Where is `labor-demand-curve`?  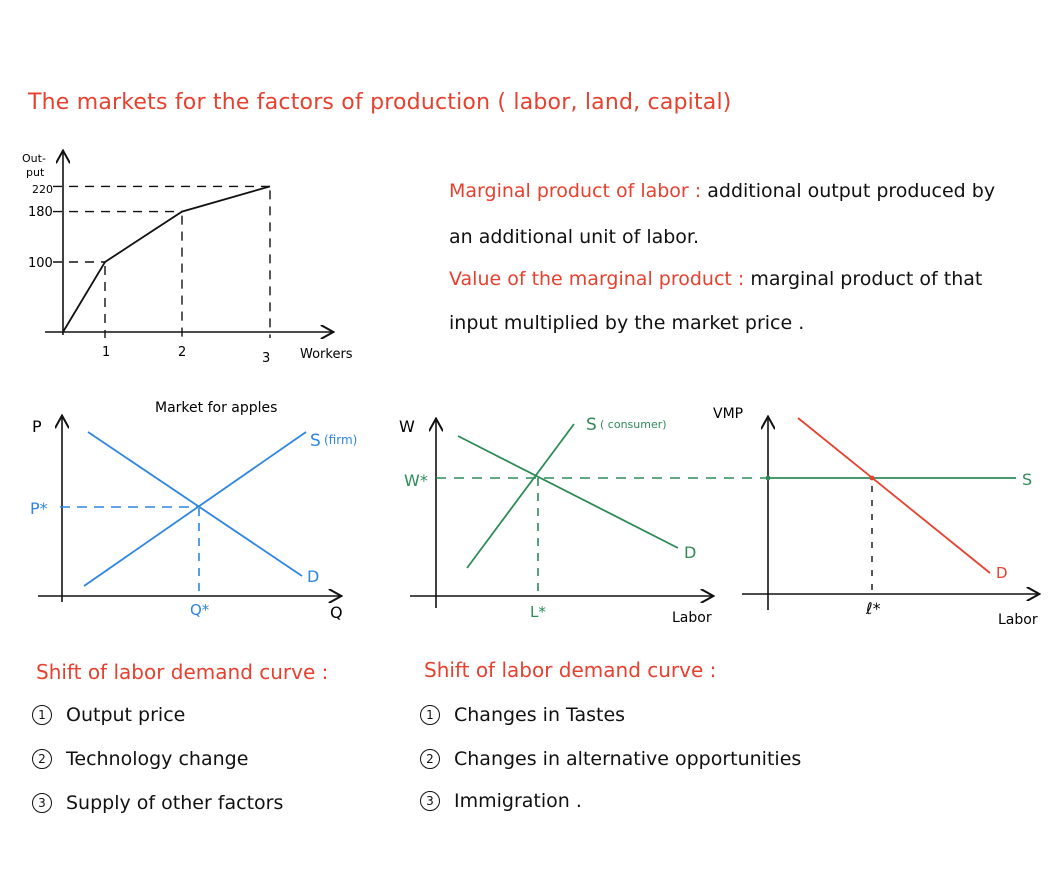
labor-demand-curve is located at coordinates (568, 492).